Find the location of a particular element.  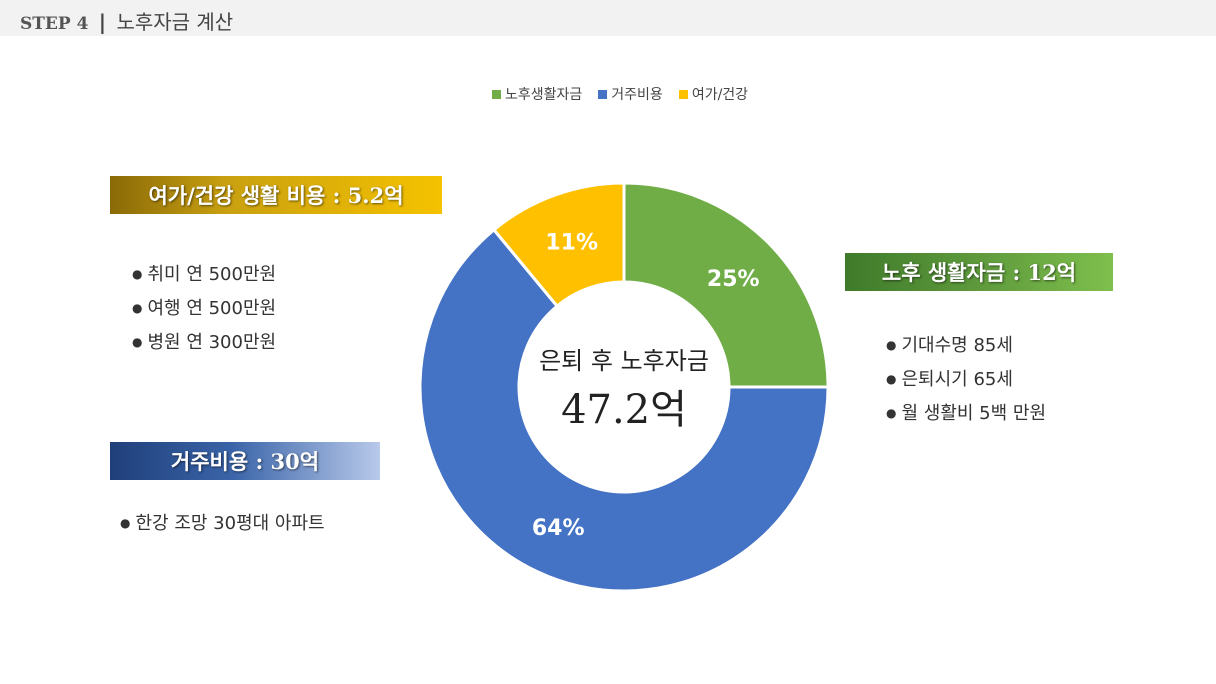

legend-item-living: 노후생활자금 is located at coordinates (537, 94).